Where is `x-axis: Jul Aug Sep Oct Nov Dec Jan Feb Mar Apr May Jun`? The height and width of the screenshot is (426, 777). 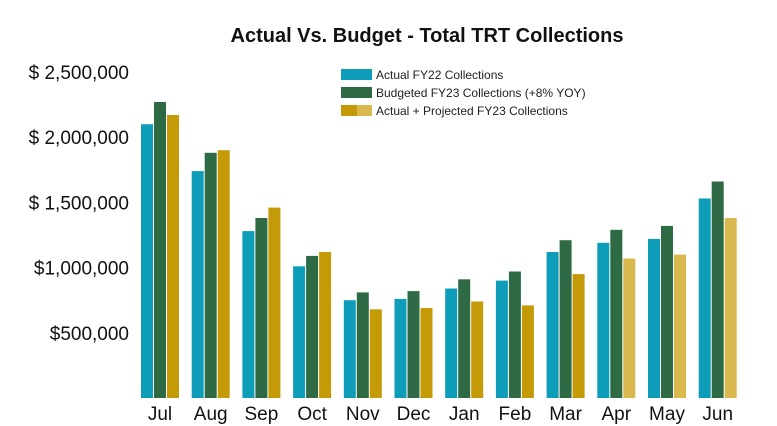 x-axis: Jul Aug Sep Oct Nov Dec Jan Feb Mar Apr May Jun is located at coordinates (440, 414).